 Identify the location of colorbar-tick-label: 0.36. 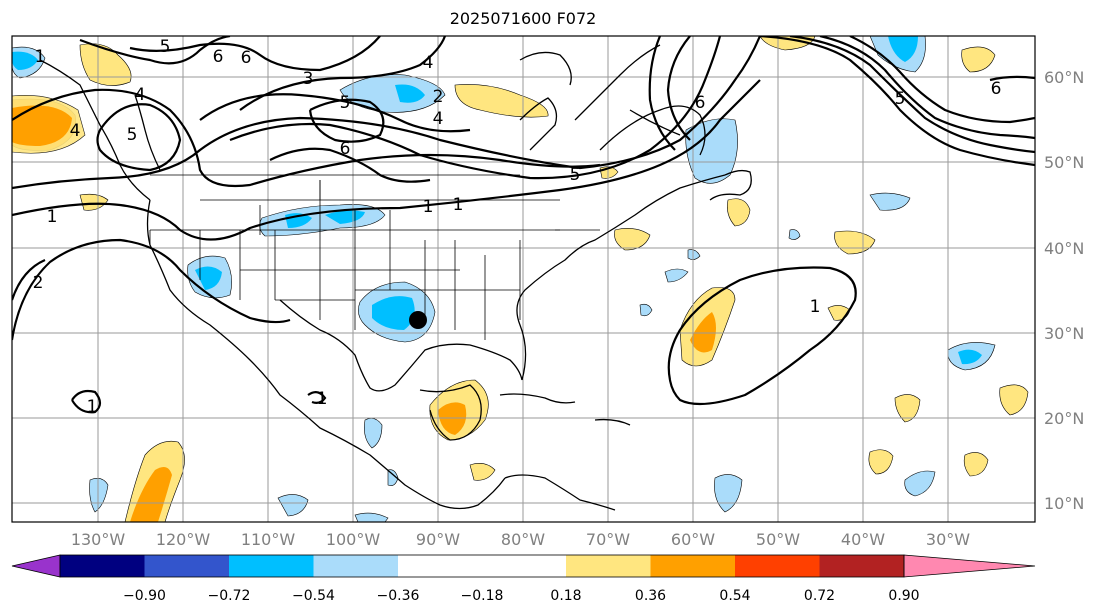
(650, 596).